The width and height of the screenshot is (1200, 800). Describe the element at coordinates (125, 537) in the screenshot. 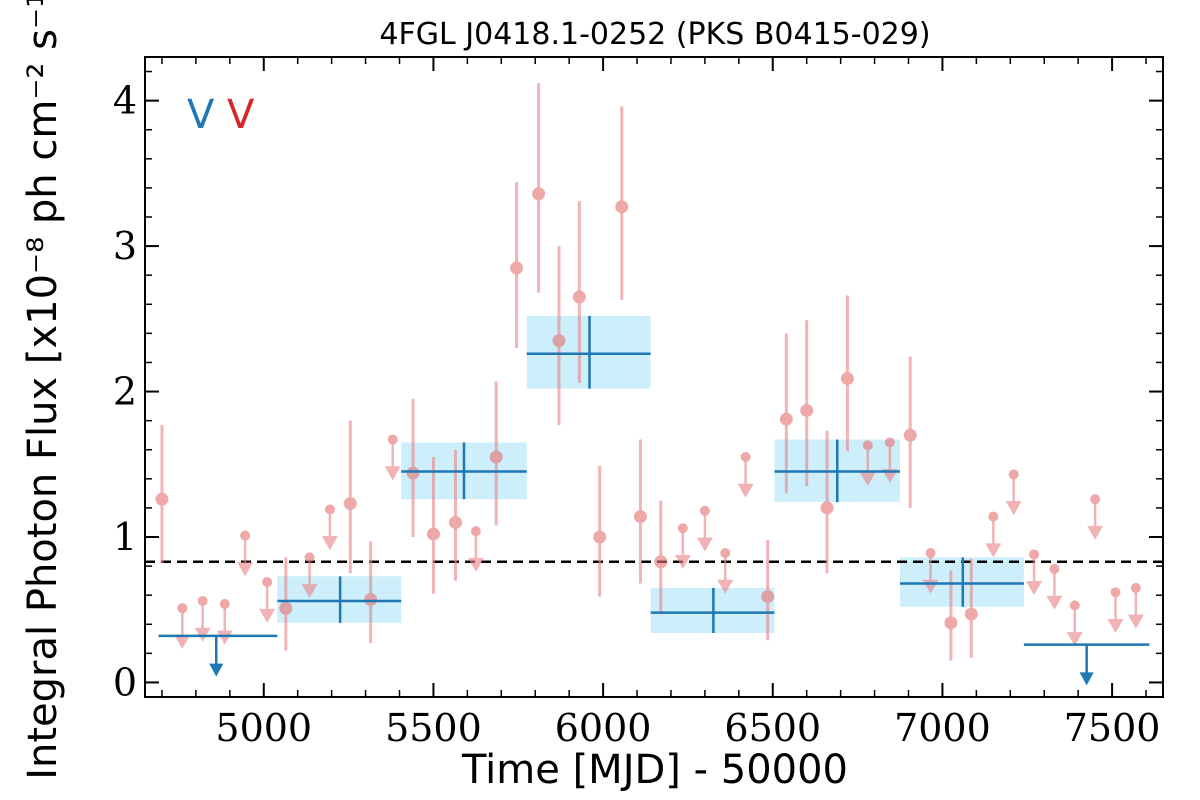

I see `y-tick-label: 1` at that location.